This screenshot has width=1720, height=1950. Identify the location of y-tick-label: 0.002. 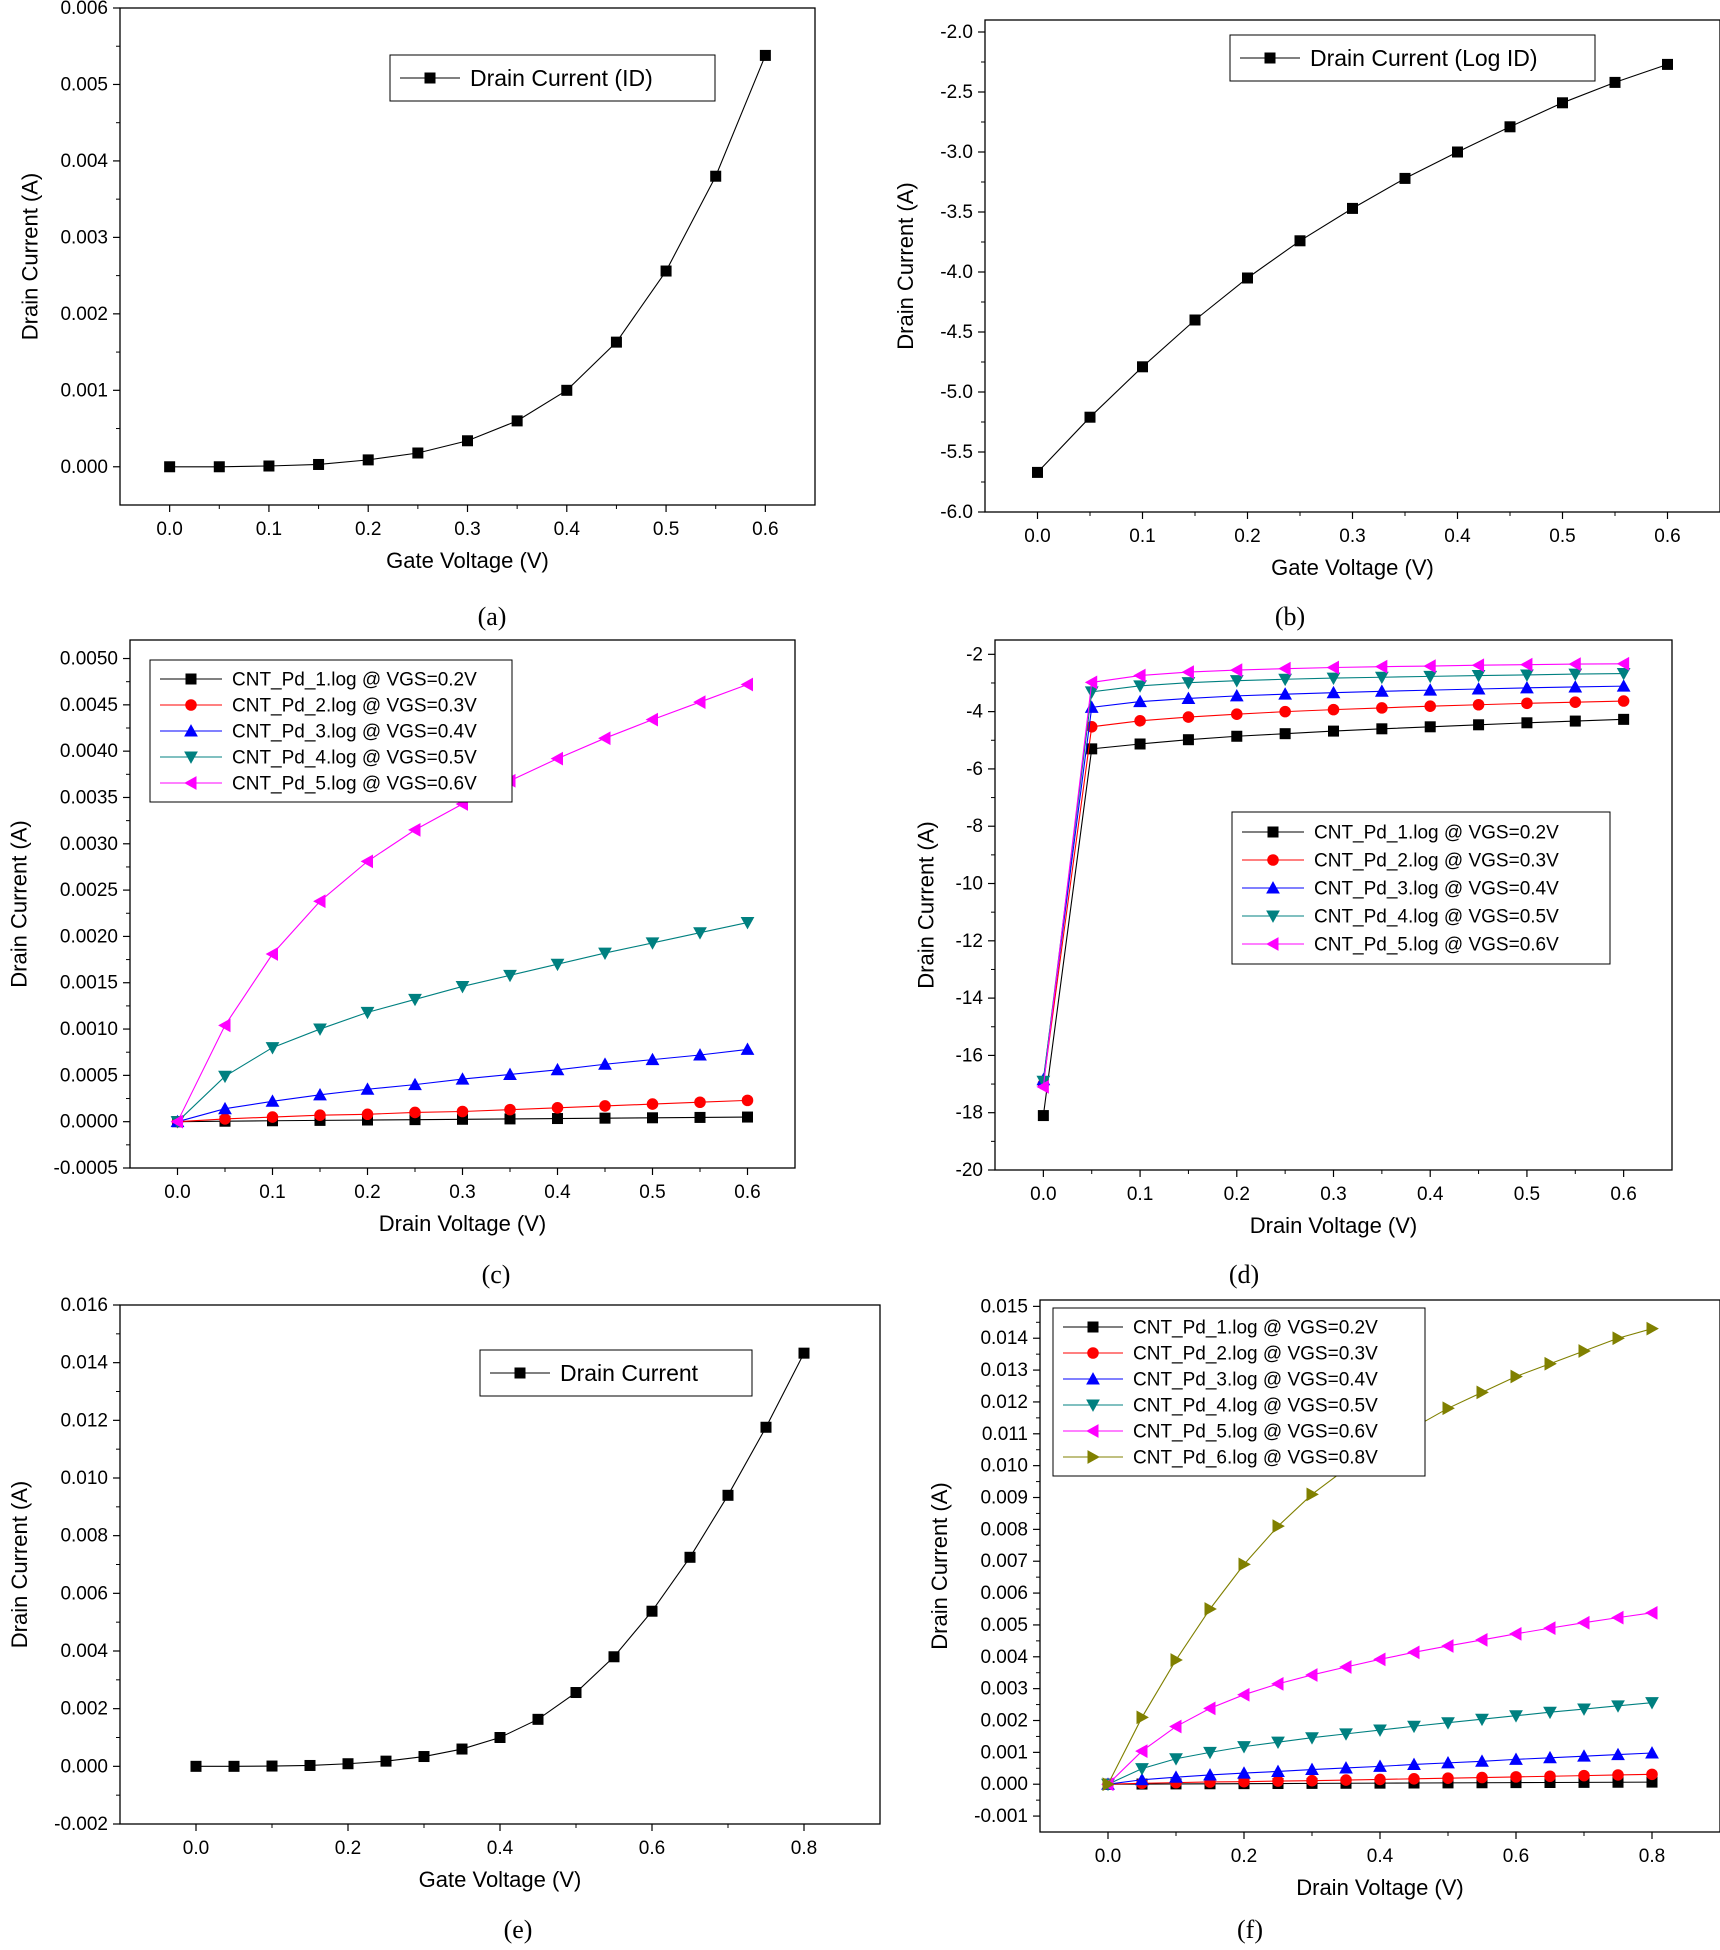
(1004, 1721).